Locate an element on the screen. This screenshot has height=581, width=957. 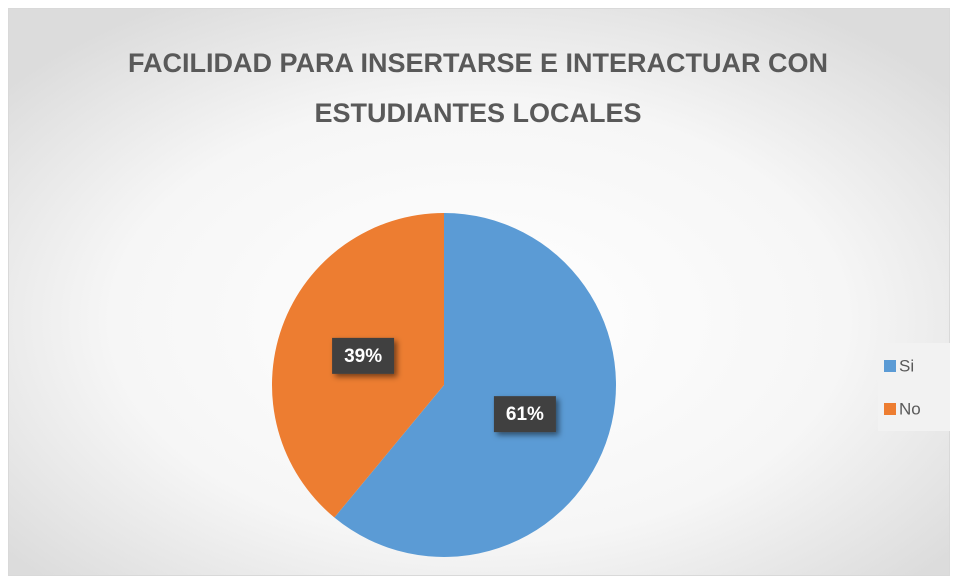
data-label: 61% is located at coordinates (525, 414).